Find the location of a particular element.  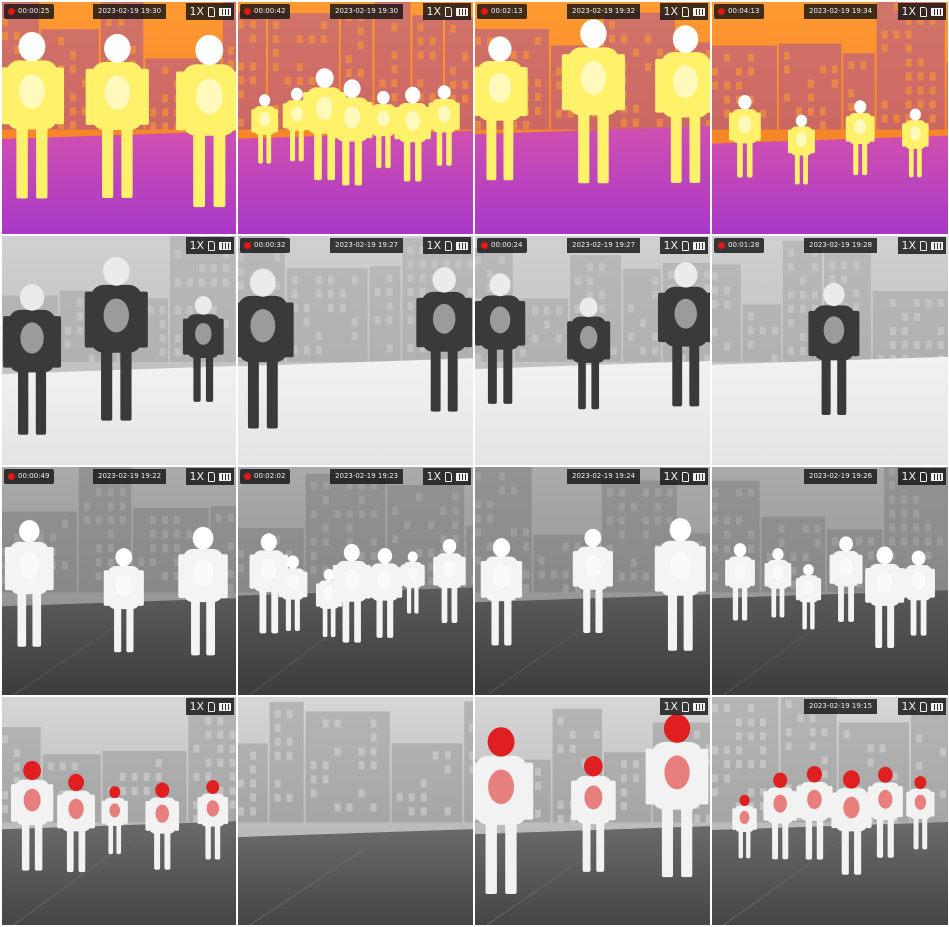

elapsed-label: 00:00:25 is located at coordinates (34, 11).